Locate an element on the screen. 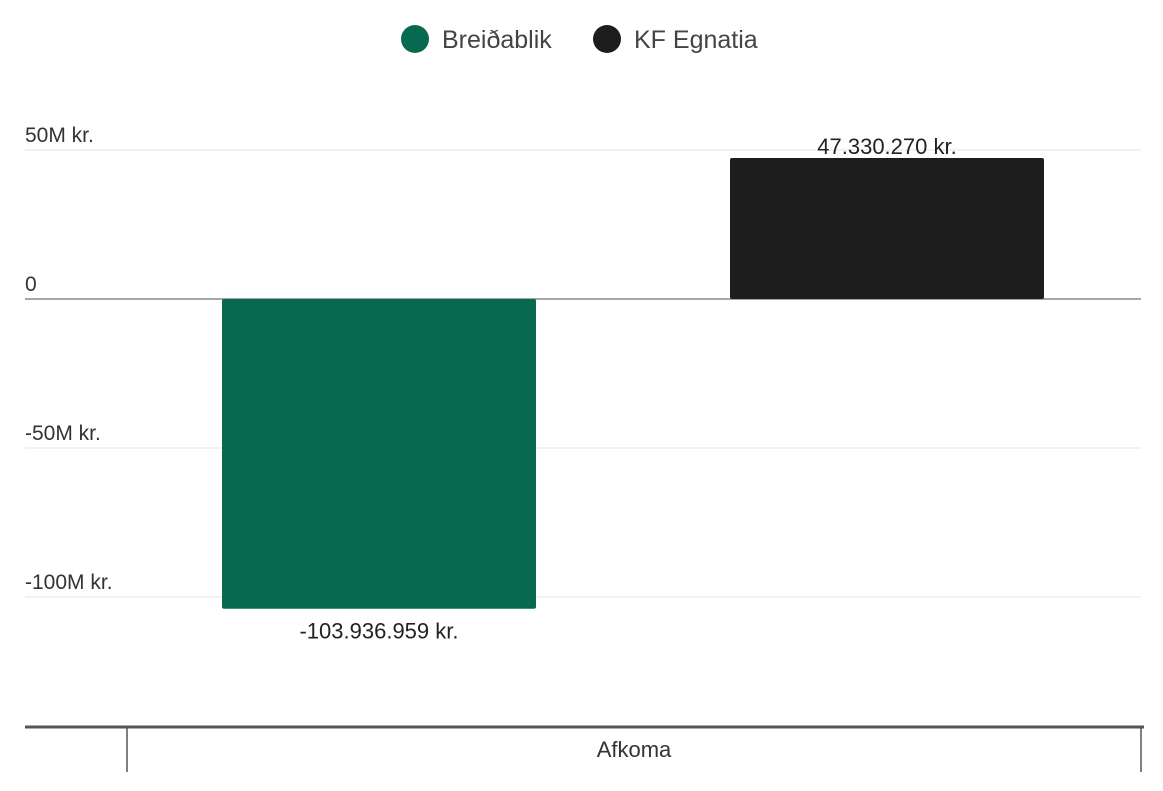 This screenshot has width=1163, height=791. legend-label-2: KF Egnatia is located at coordinates (696, 40).